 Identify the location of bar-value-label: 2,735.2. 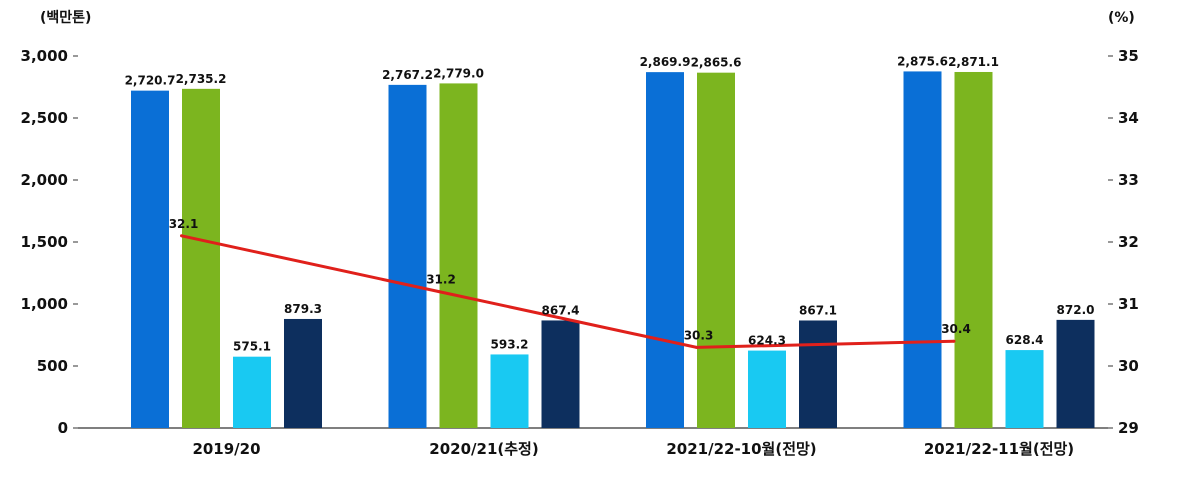
(201, 79).